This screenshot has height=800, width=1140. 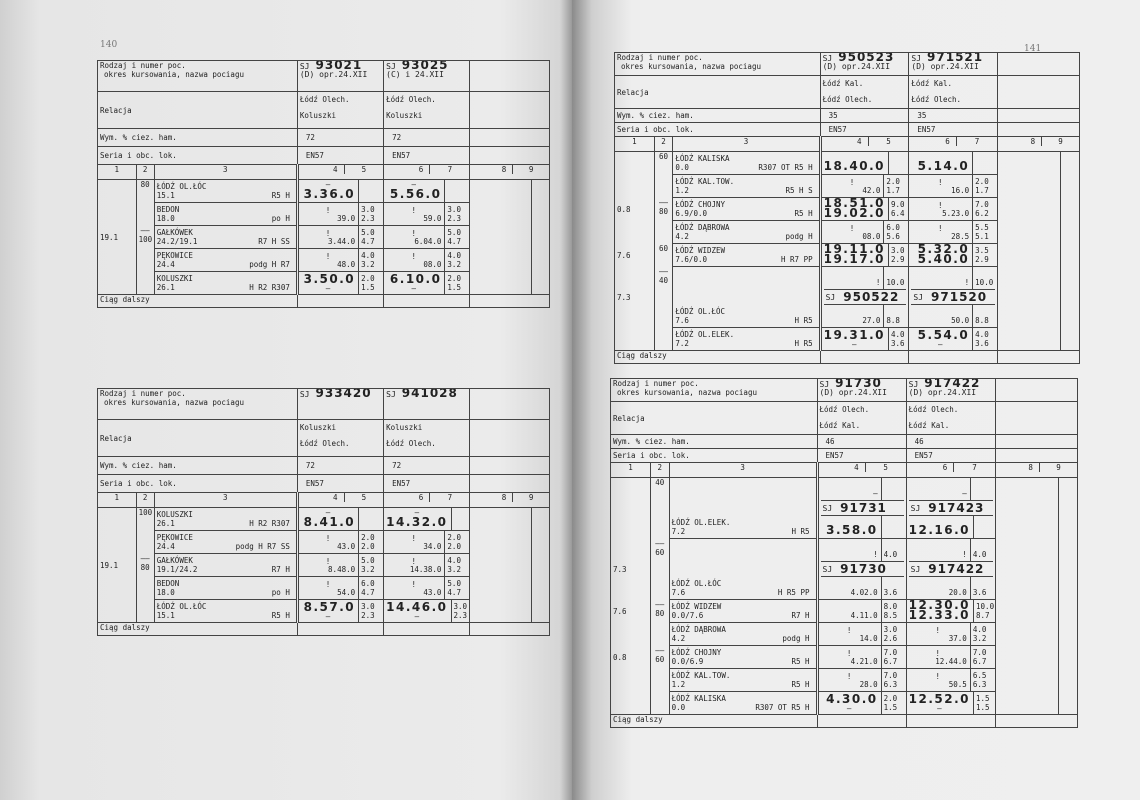 What do you see at coordinates (894, 278) in the screenshot?
I see `running-time: 10.0` at bounding box center [894, 278].